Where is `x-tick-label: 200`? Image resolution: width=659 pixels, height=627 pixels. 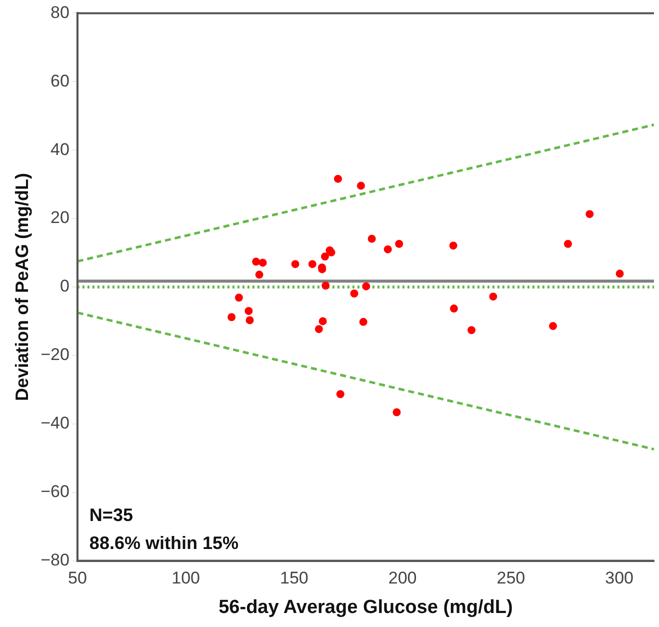 x-tick-label: 200 is located at coordinates (402, 578).